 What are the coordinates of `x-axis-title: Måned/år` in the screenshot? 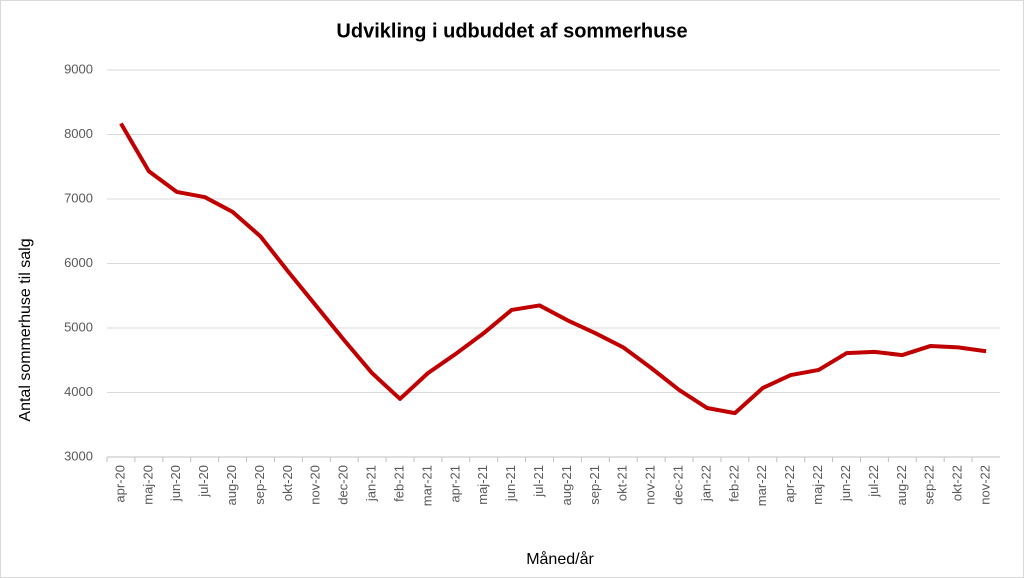 It's located at (560, 559).